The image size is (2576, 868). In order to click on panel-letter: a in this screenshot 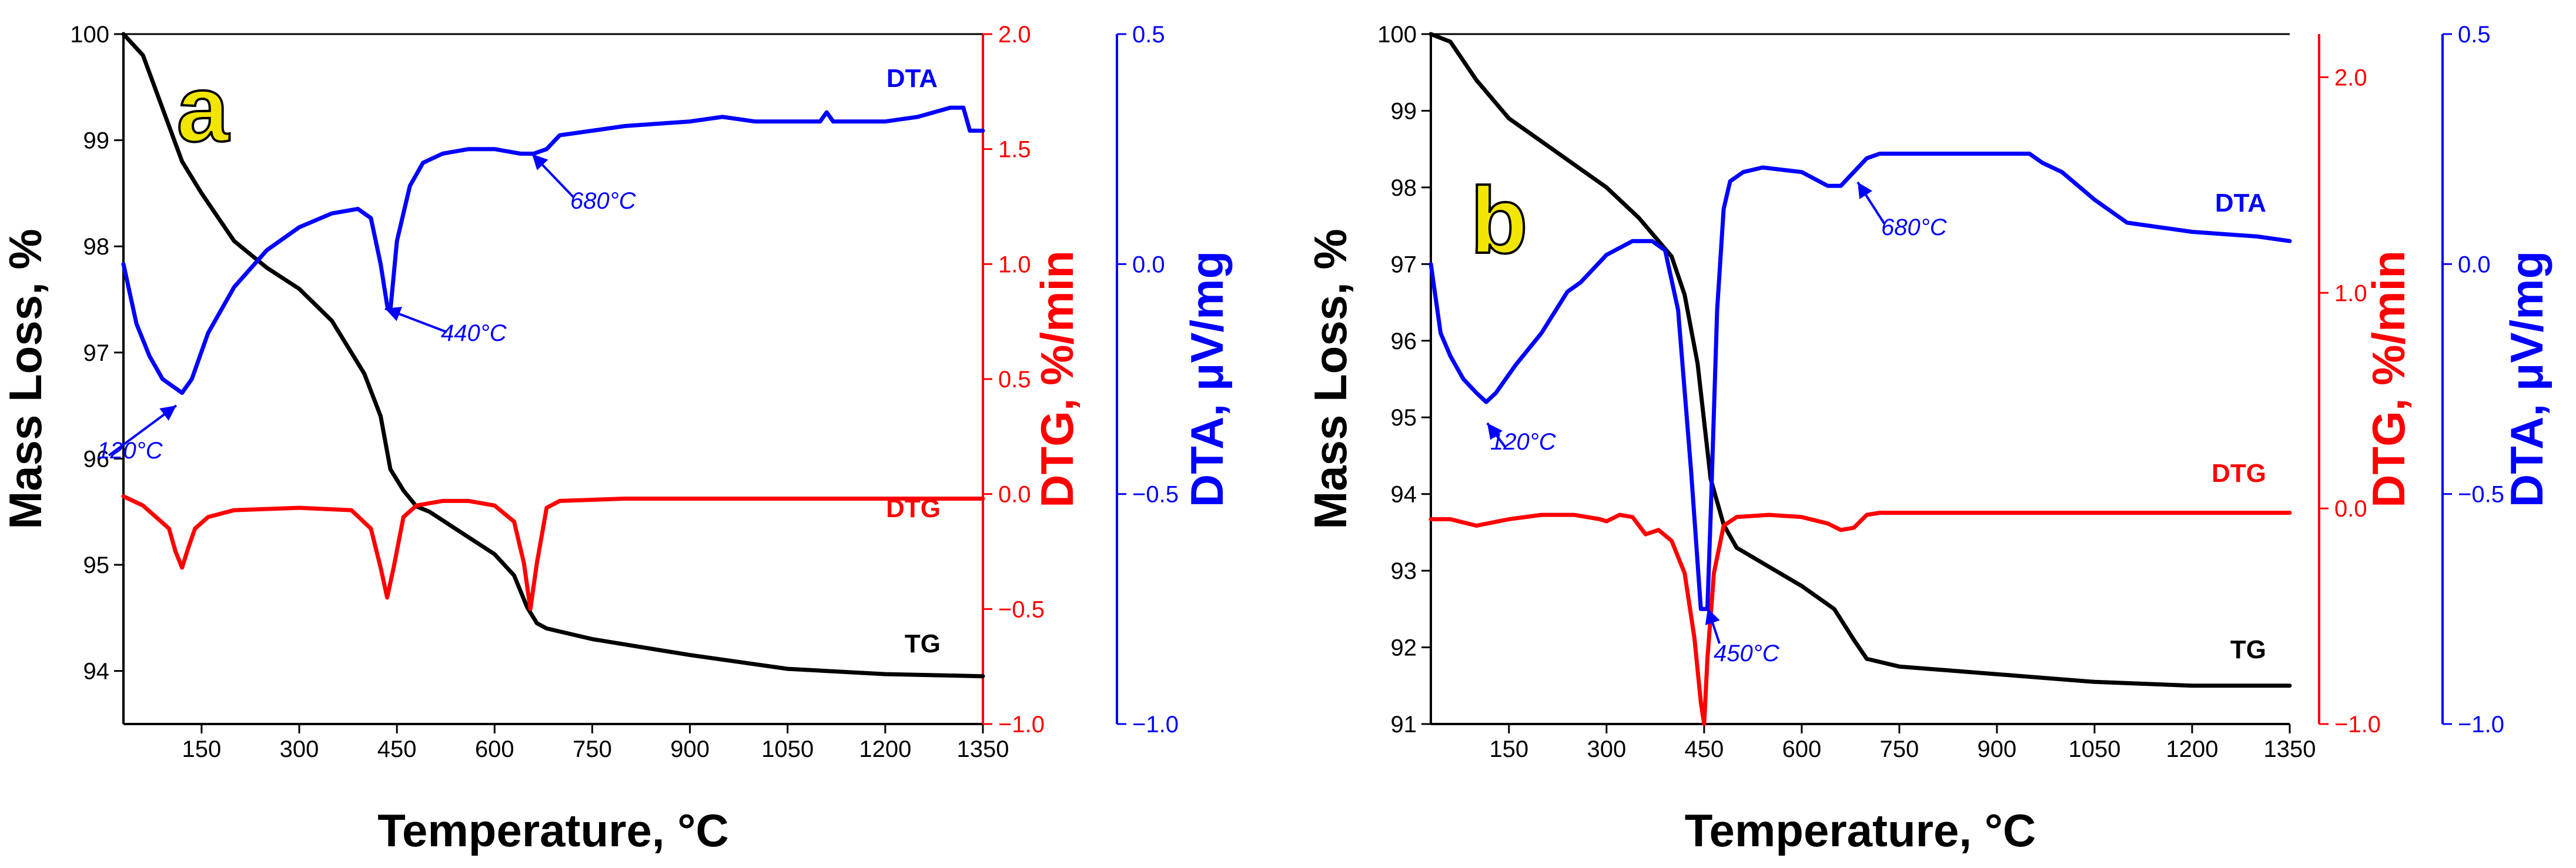, I will do `click(203, 108)`.